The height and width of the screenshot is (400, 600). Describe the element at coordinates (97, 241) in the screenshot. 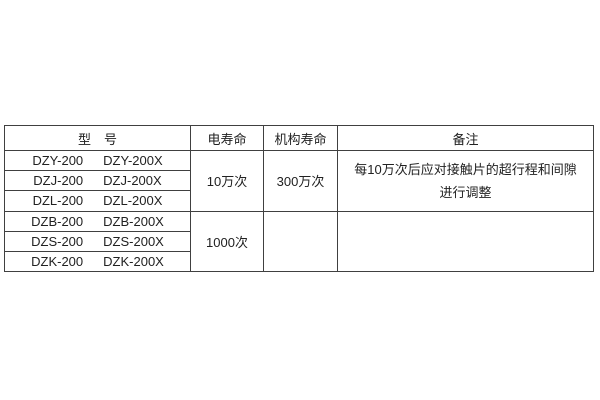

I see `model-cell: DZS-200 DZS-200X` at that location.